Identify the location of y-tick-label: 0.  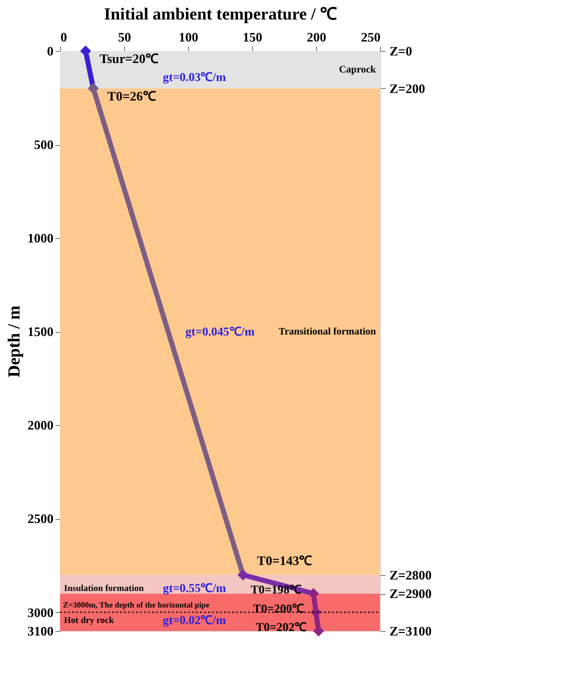
(50, 51).